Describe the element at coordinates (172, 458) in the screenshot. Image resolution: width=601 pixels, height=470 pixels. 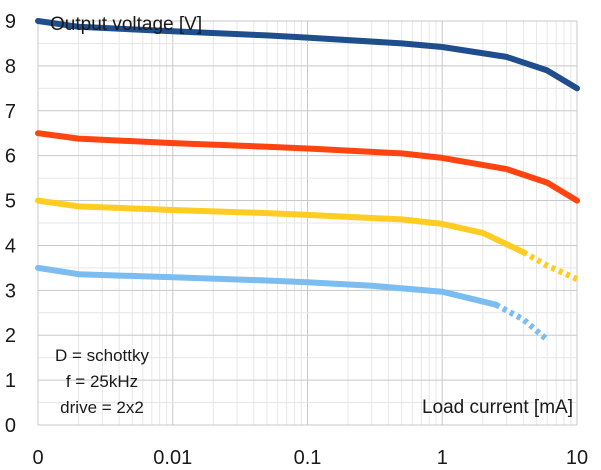
I see `x-tick-label: 0.01` at that location.